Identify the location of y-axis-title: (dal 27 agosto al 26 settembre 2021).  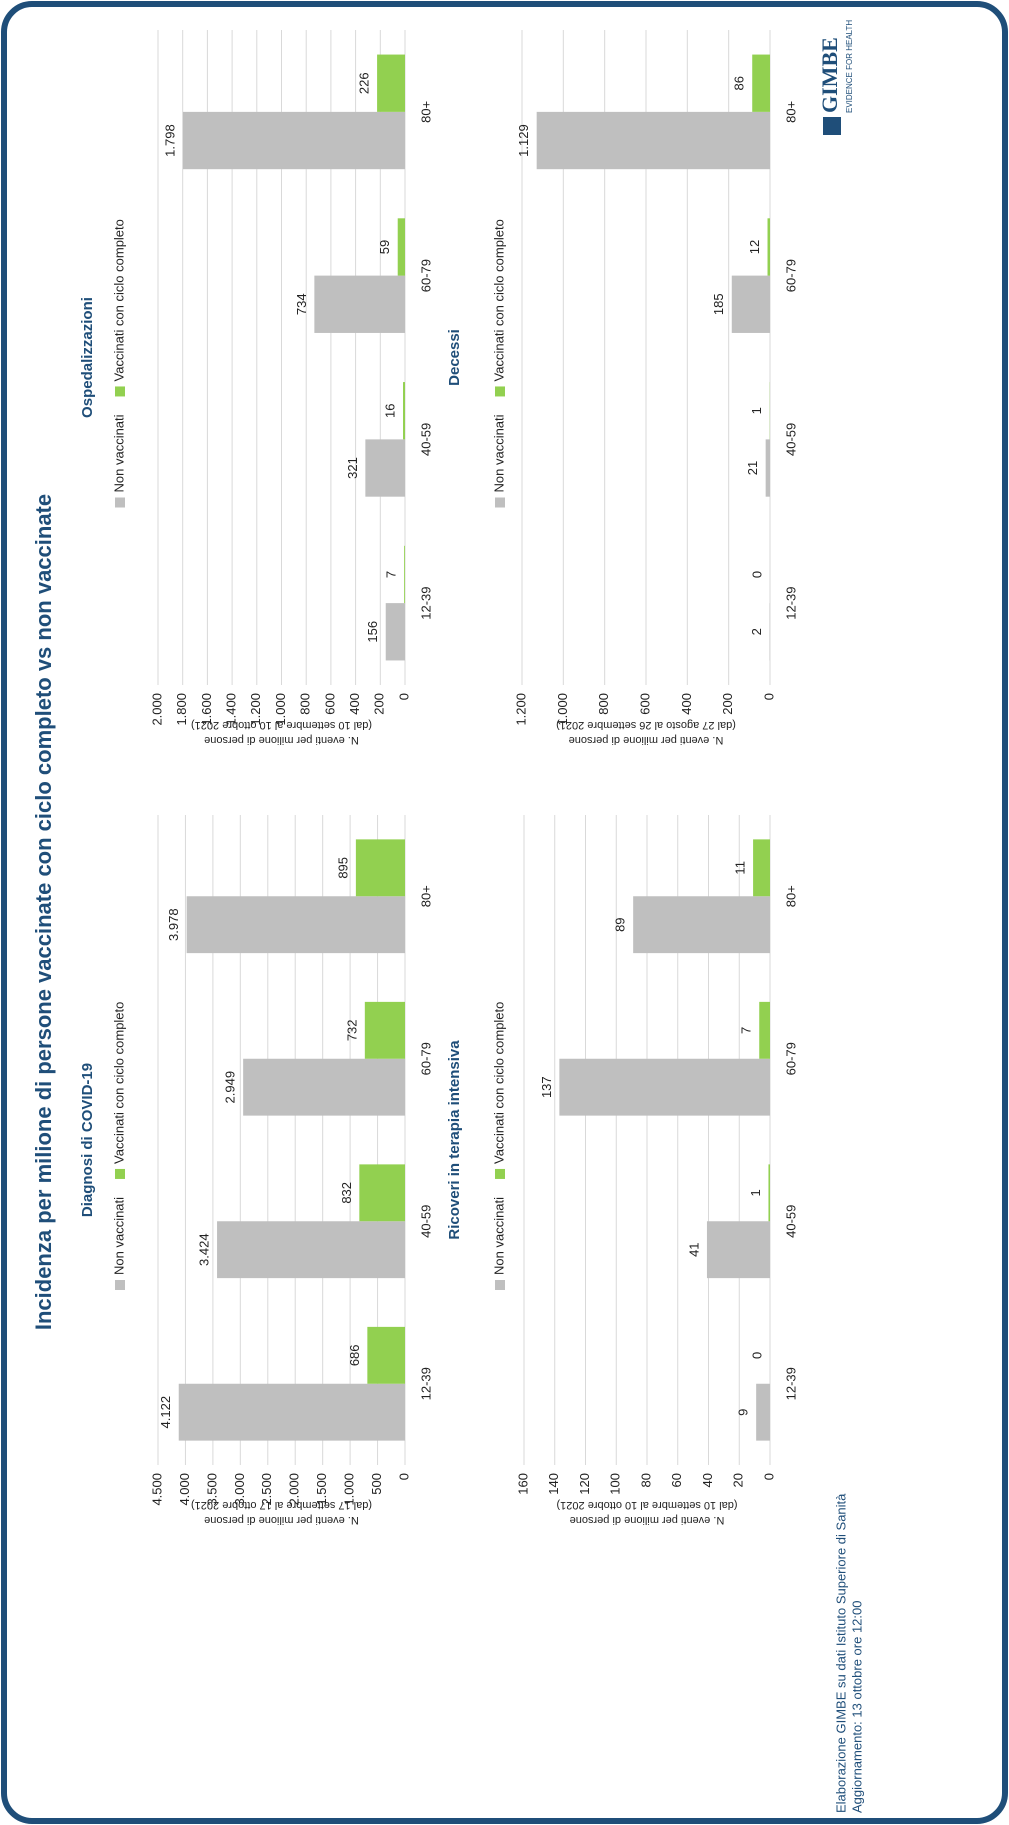
(646, 725).